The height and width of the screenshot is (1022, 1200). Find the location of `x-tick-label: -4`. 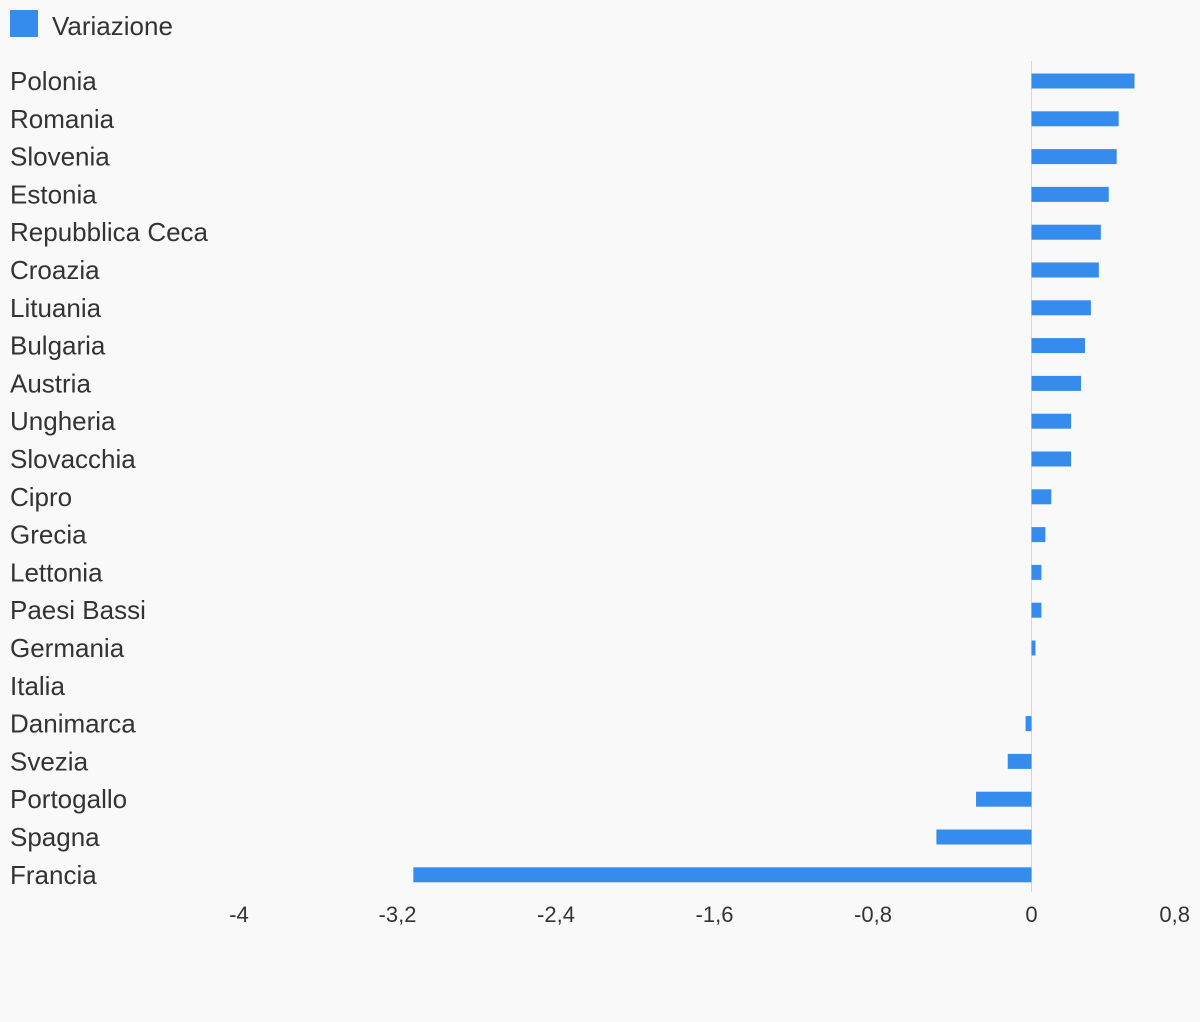

x-tick-label: -4 is located at coordinates (239, 914).